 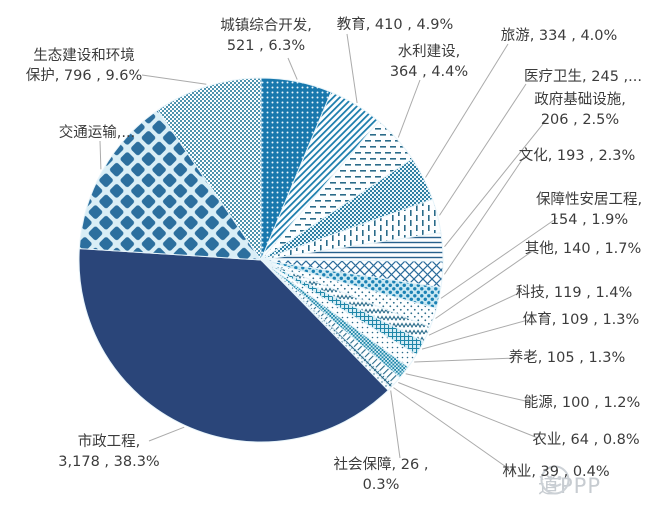 What do you see at coordinates (429, 62) in the screenshot?
I see `slice-label-水利建设: 水利建设, 364 , 4.4%` at bounding box center [429, 62].